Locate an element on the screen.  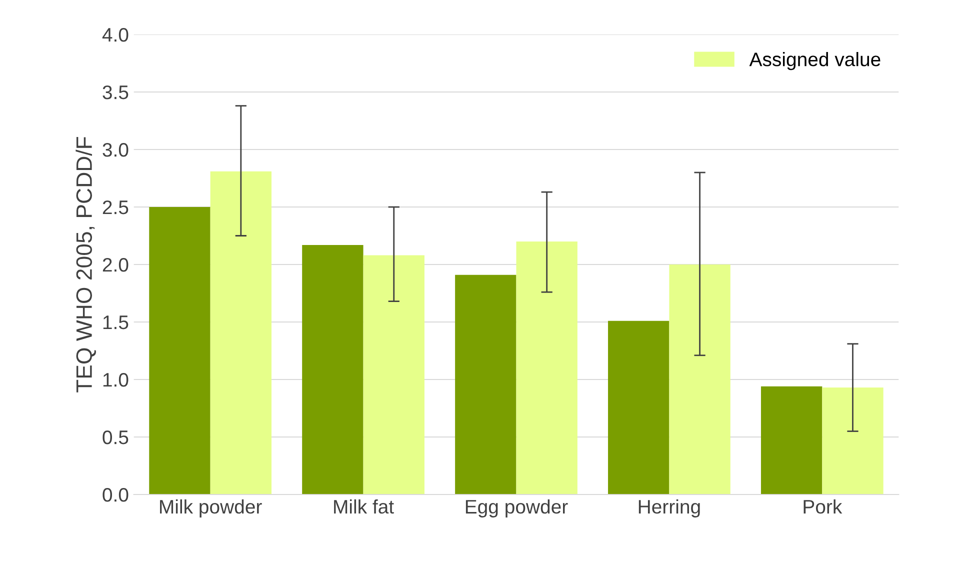
x-tick-label: Pork is located at coordinates (823, 506).